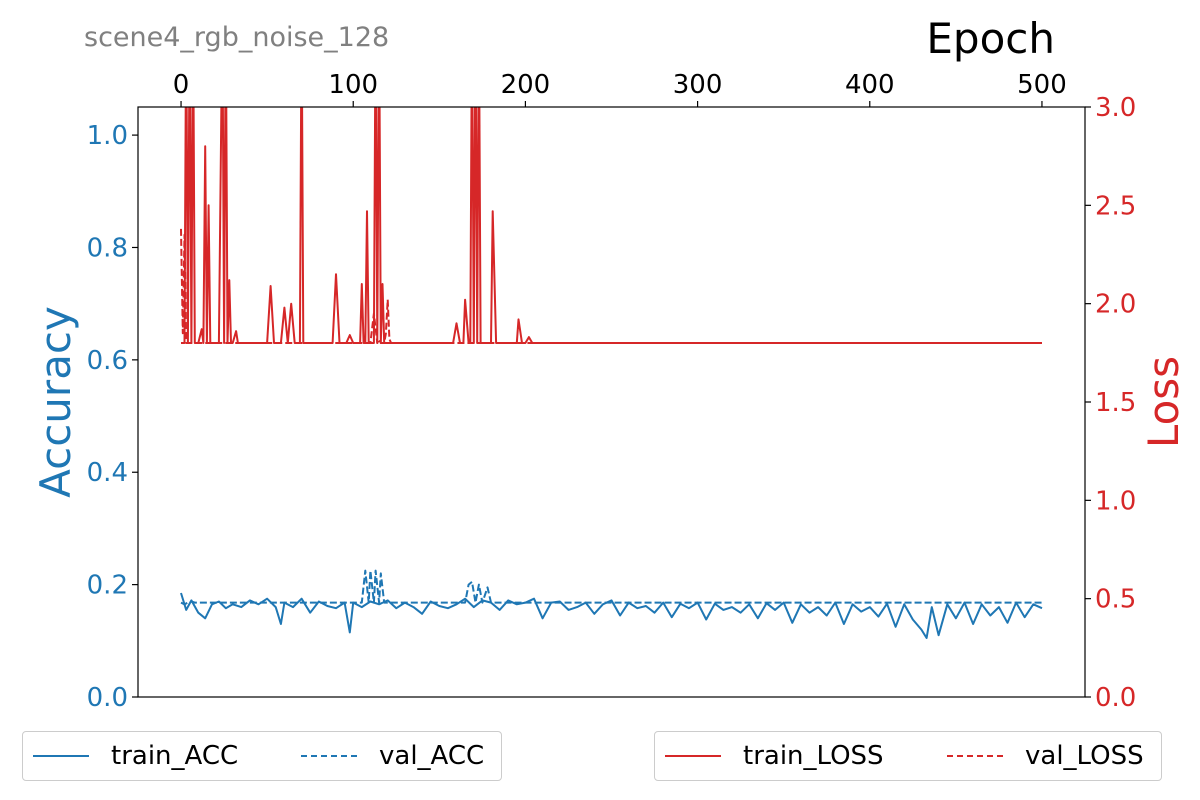 The width and height of the screenshot is (1200, 800). Describe the element at coordinates (1115, 600) in the screenshot. I see `y-right-tick-label: 0.5` at that location.